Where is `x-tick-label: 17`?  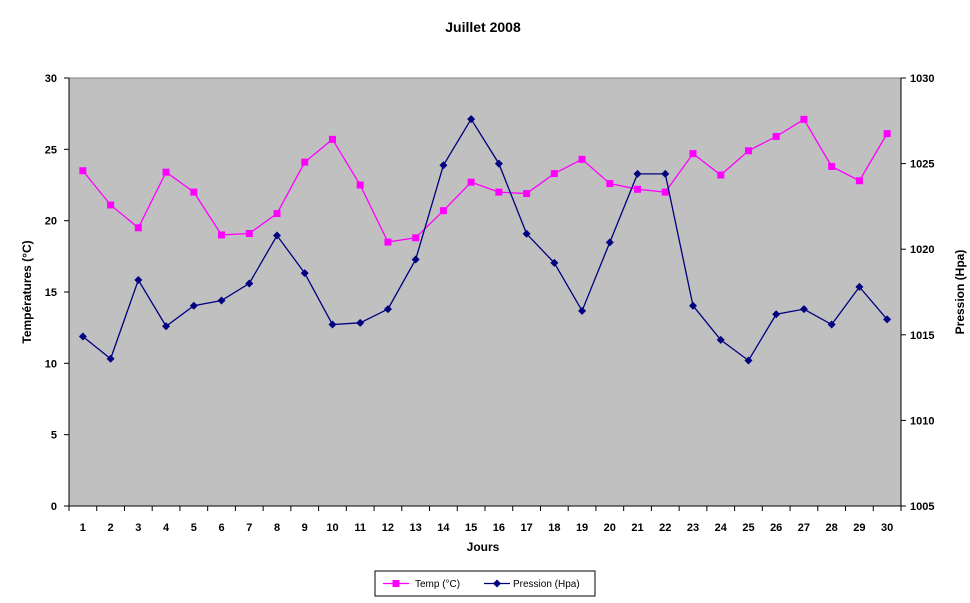
x-tick-label: 17 is located at coordinates (526, 528).